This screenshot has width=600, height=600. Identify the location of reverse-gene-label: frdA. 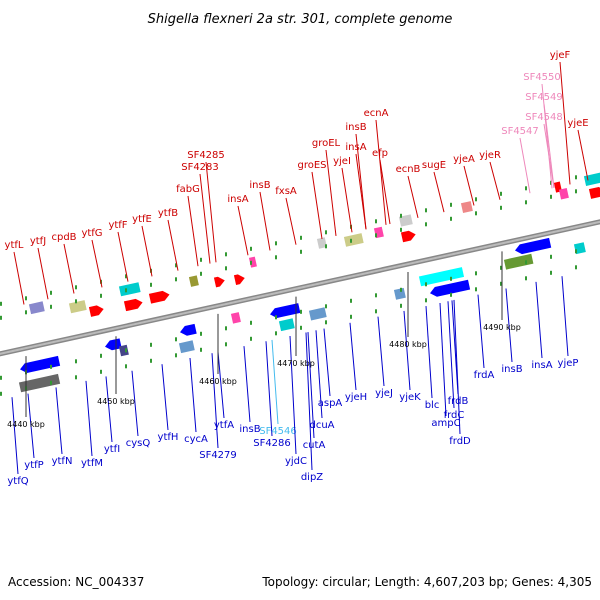
(484, 375).